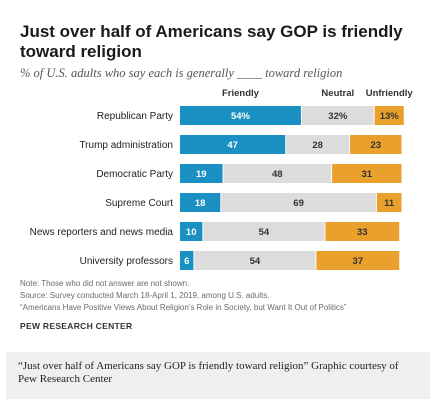  I want to click on bar-friendly-university-professors, so click(187, 260).